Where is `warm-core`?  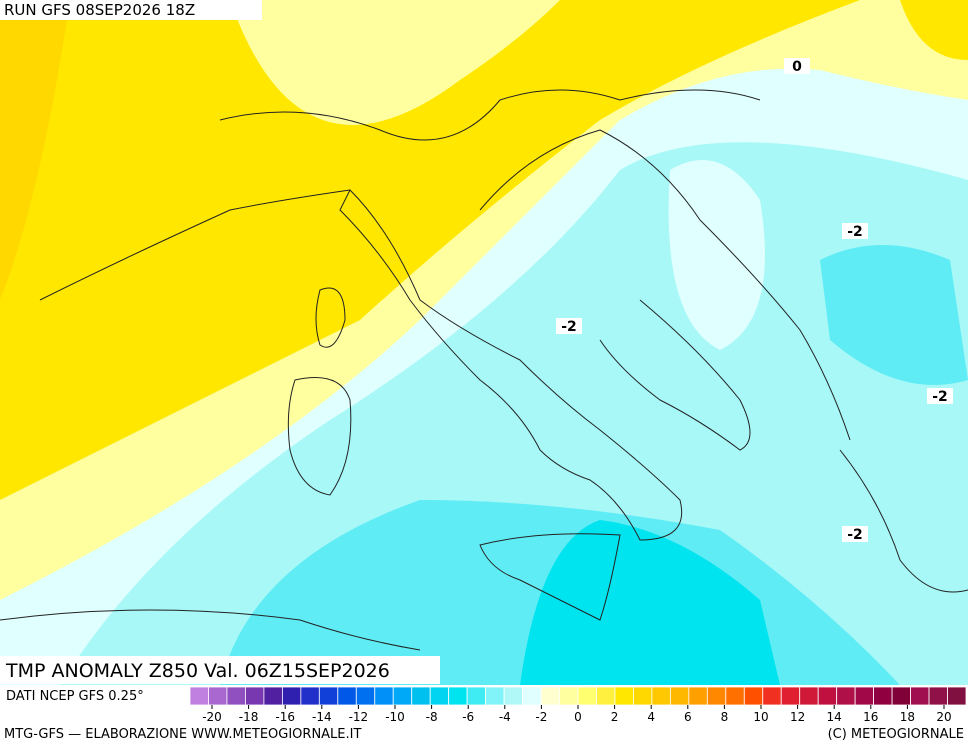
warm-core is located at coordinates (35, 150).